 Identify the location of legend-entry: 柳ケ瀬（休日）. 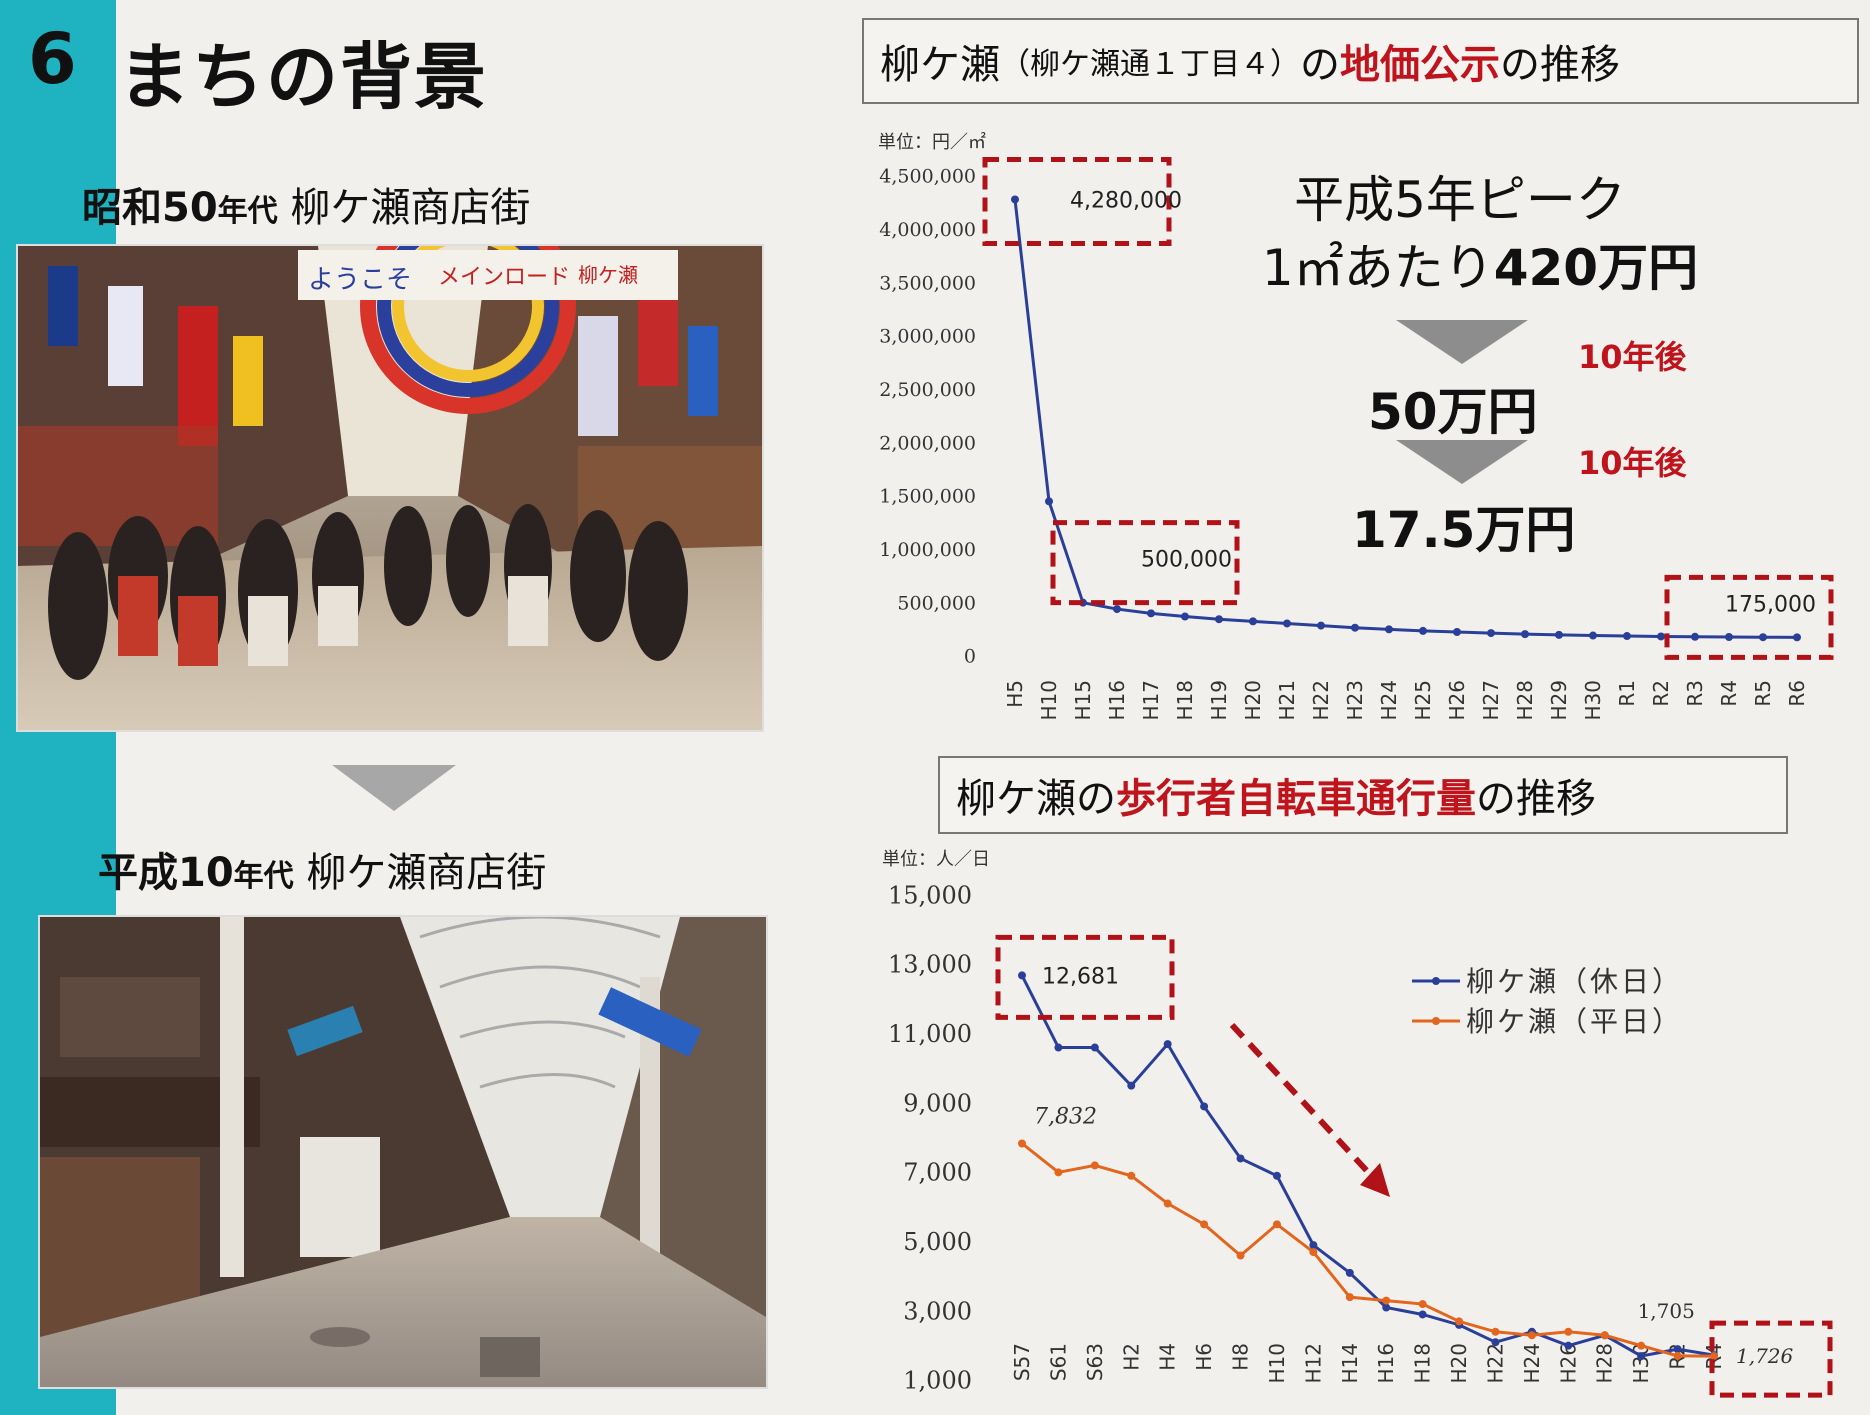
(1574, 981).